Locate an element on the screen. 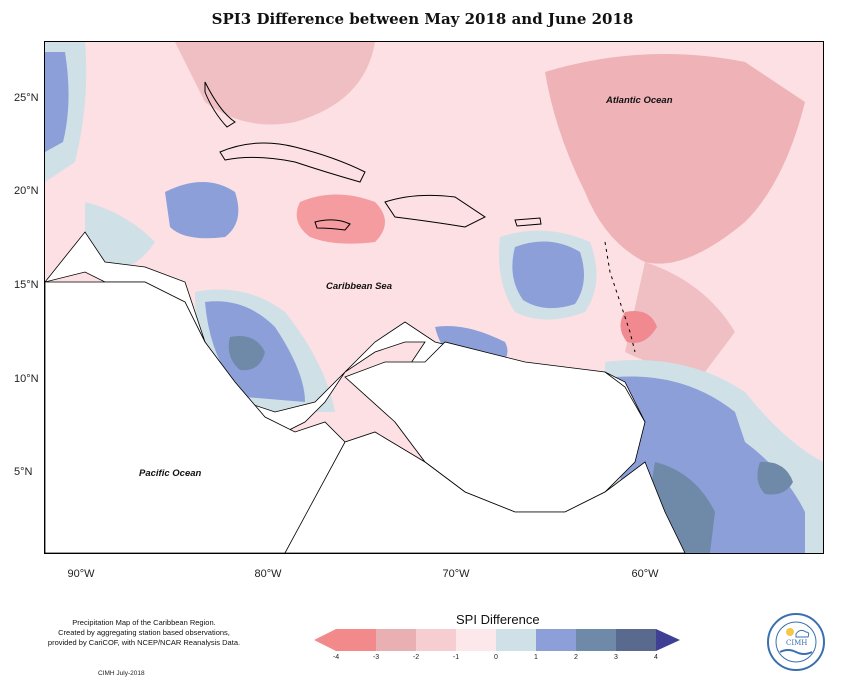 Image resolution: width=845 pixels, height=684 pixels. legend-tick: 4 is located at coordinates (656, 657).